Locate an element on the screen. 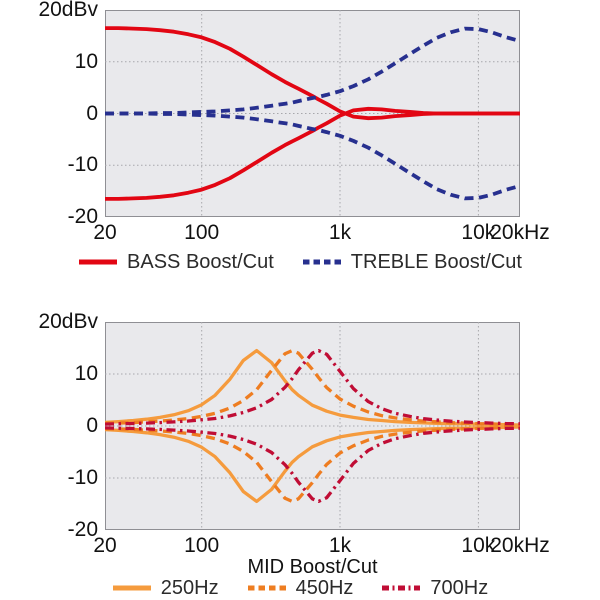 The image size is (600, 600). legend-item: 700Hz is located at coordinates (434, 588).